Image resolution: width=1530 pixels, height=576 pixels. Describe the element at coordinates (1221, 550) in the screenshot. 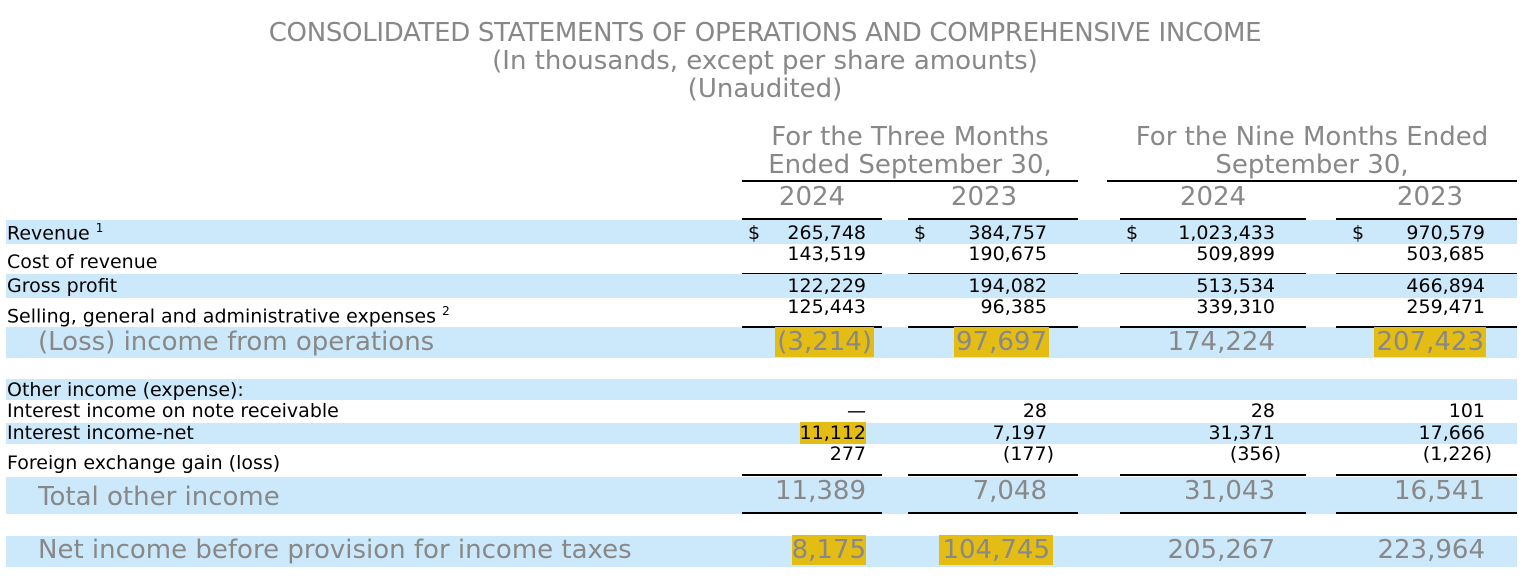

I see `cell-pretax-ytd-2024: 205,267` at that location.